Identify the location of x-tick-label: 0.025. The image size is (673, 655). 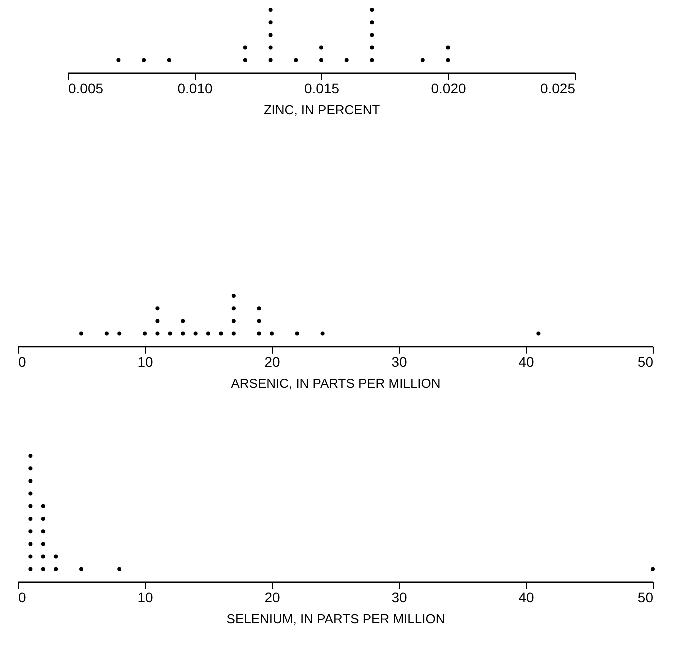
(558, 88).